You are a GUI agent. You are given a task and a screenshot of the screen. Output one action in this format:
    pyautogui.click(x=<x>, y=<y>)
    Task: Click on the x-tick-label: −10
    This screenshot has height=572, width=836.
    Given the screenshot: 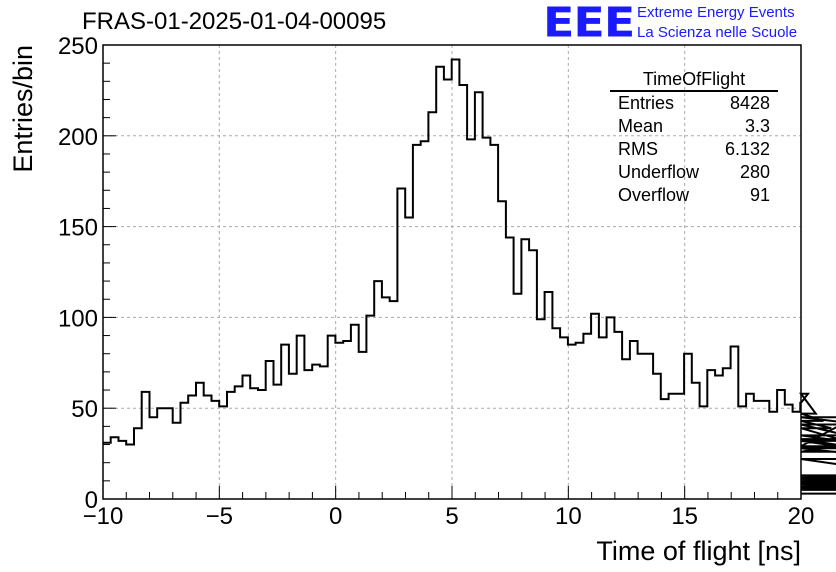 What is the action you would take?
    pyautogui.click(x=103, y=516)
    